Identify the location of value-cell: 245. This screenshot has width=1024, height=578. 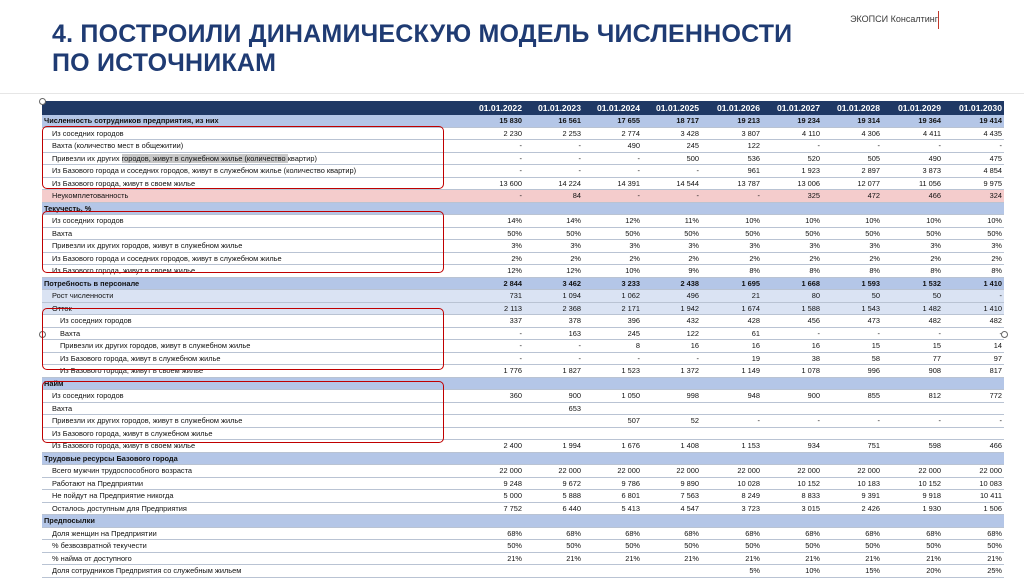
(671, 146).